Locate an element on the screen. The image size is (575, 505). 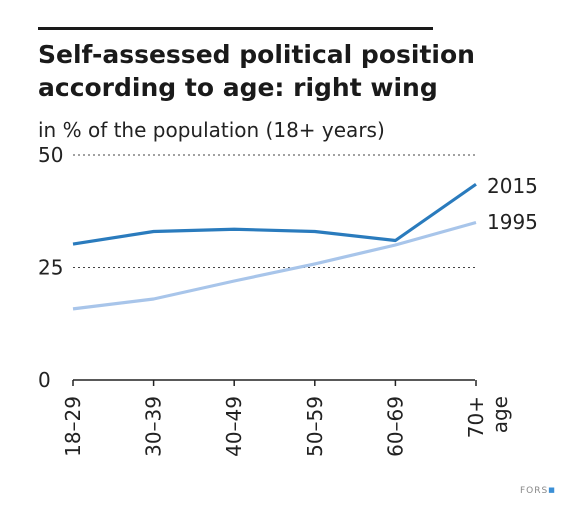
source-credit: FORS■ is located at coordinates (538, 491).